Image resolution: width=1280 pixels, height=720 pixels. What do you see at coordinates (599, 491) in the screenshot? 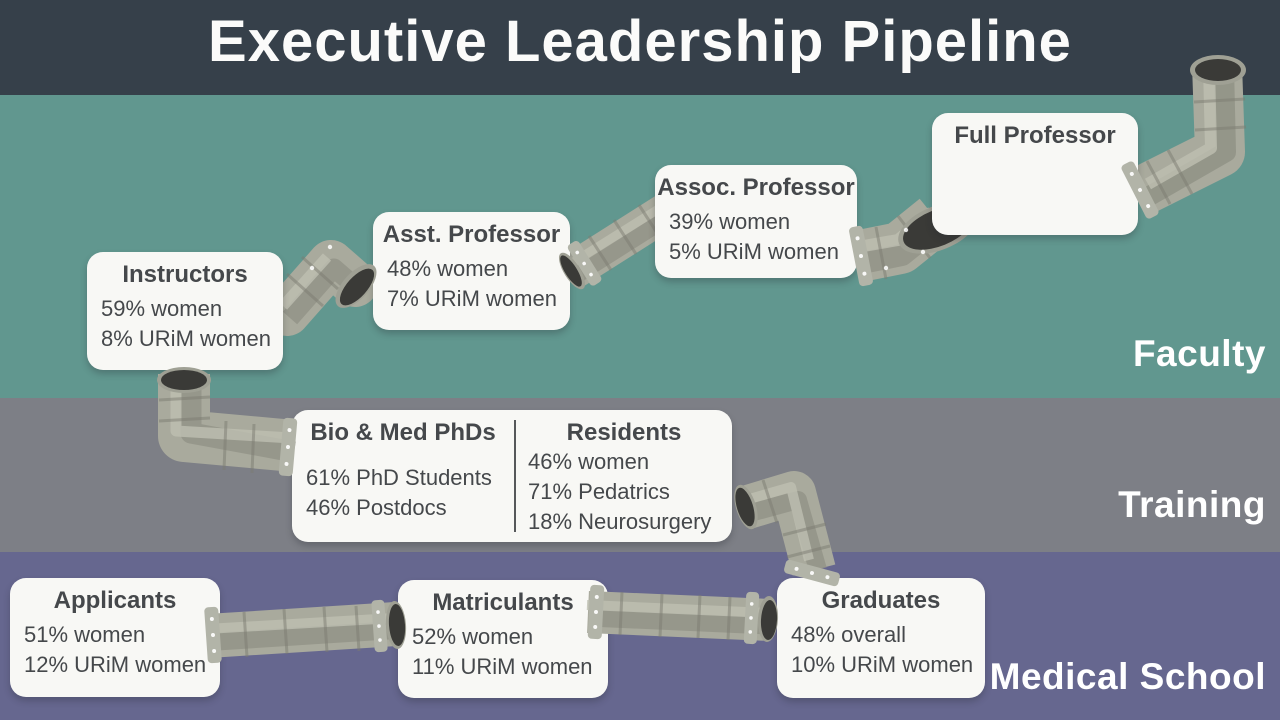
I see `stat-line: 71% Pedatrics` at bounding box center [599, 491].